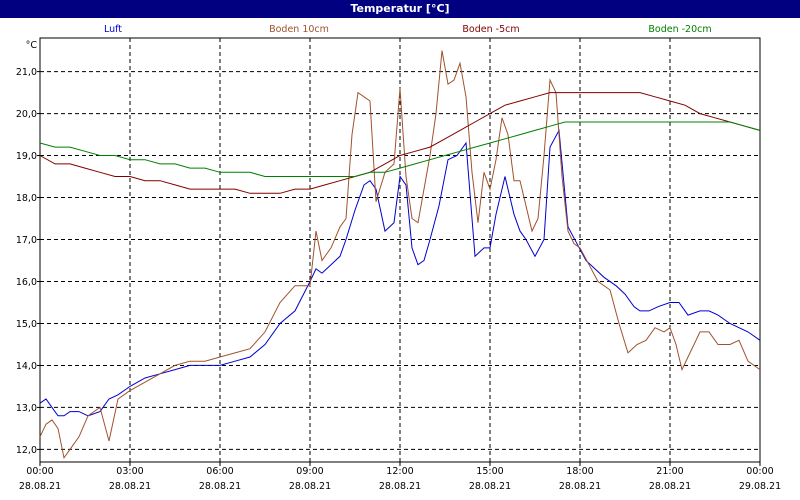 This screenshot has height=500, width=800. Describe the element at coordinates (679, 29) in the screenshot. I see `legend-entry: Boden -20cm` at that location.